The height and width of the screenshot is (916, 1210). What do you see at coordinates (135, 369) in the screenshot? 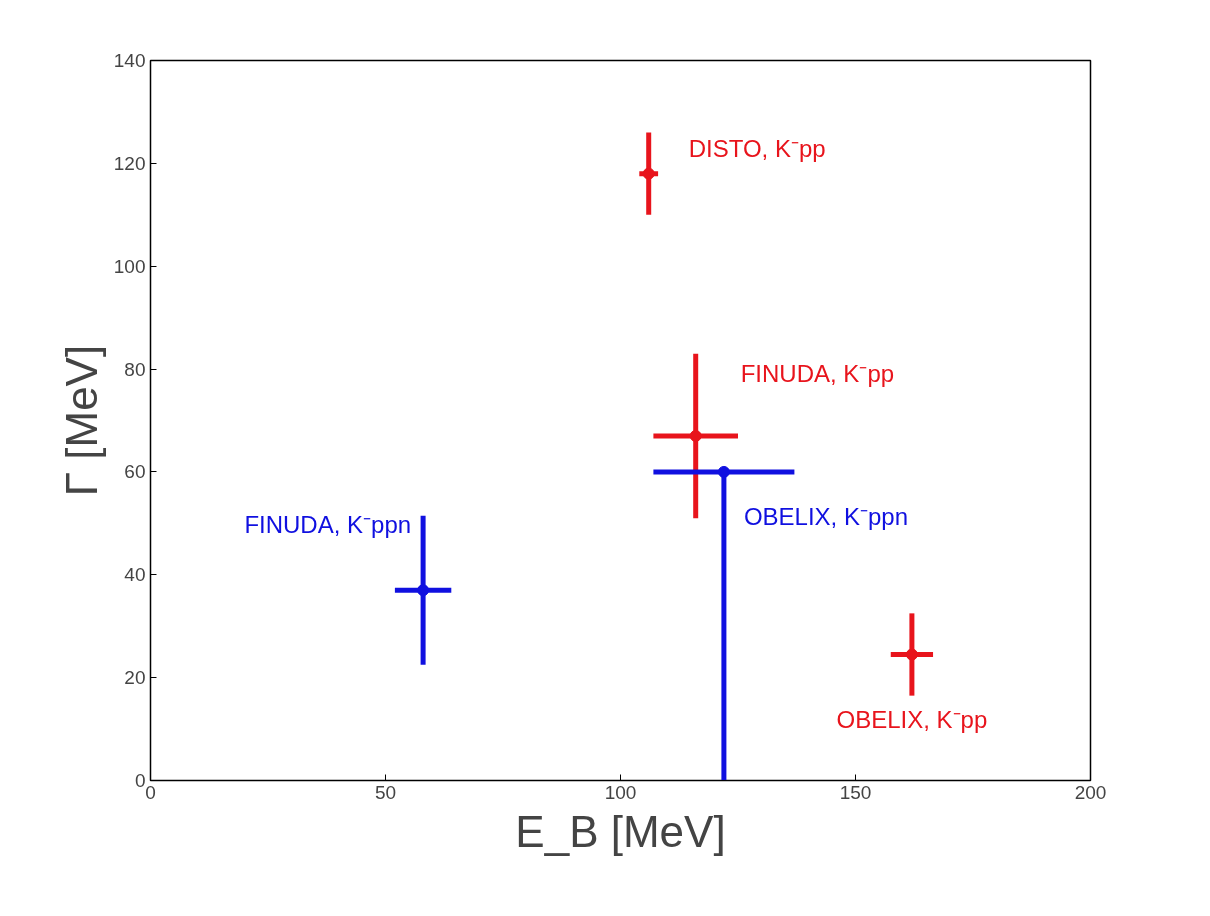
I see `y-tick-label: 80` at bounding box center [135, 369].